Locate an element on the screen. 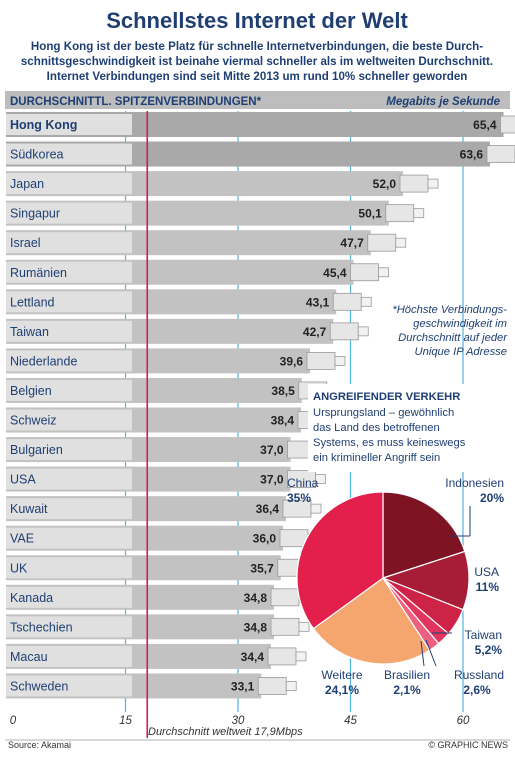 The image size is (515, 757). value-label: 38,4 is located at coordinates (283, 421).